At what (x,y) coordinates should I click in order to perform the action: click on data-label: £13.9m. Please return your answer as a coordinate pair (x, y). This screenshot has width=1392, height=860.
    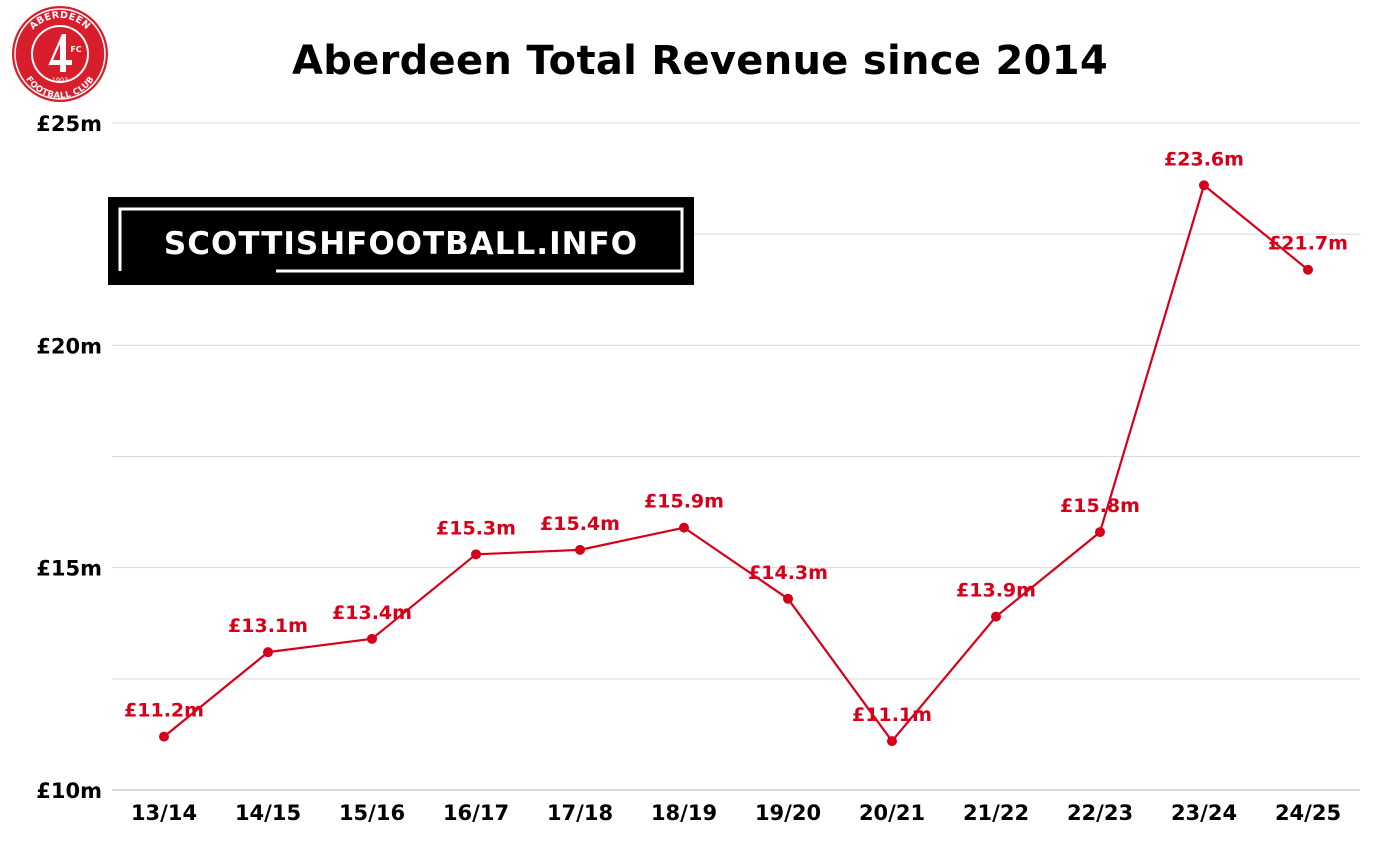
    Looking at the image, I should click on (996, 591).